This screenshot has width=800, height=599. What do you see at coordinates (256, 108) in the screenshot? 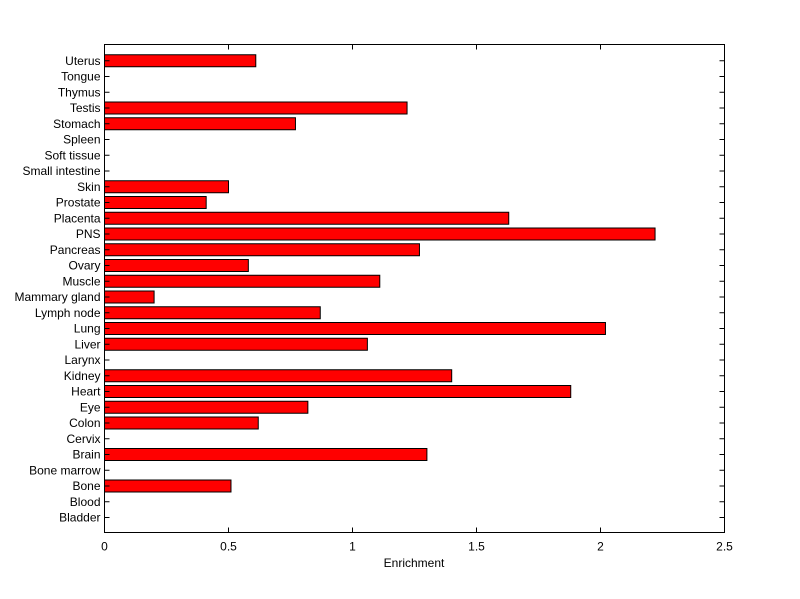
I see `bar-testis` at bounding box center [256, 108].